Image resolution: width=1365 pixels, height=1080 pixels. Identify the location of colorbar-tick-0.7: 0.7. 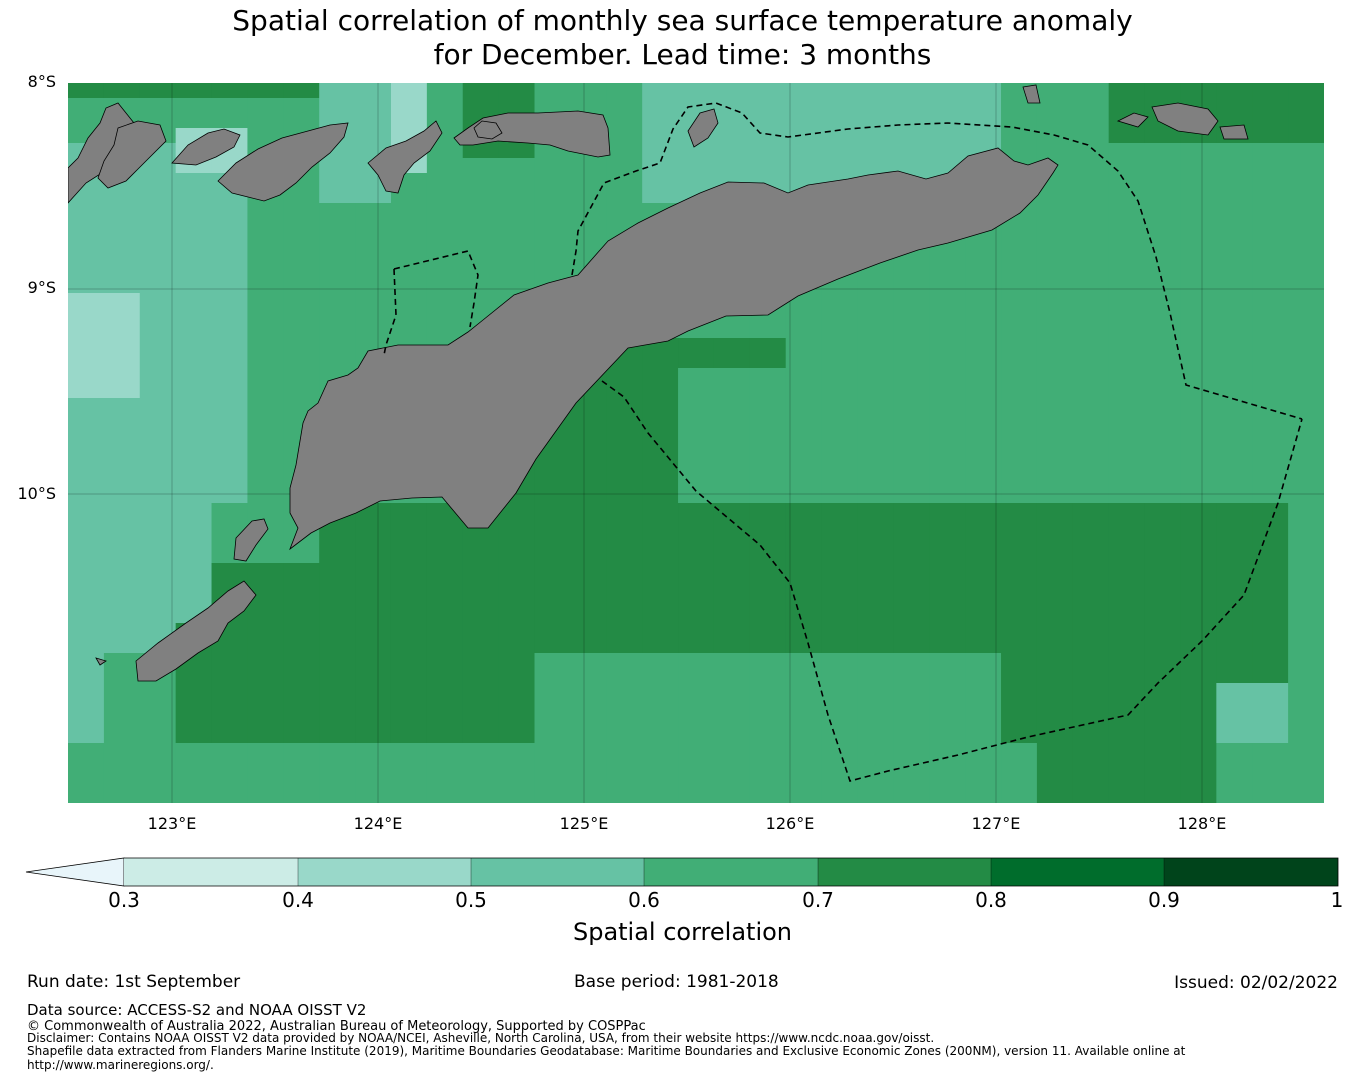
(818, 900).